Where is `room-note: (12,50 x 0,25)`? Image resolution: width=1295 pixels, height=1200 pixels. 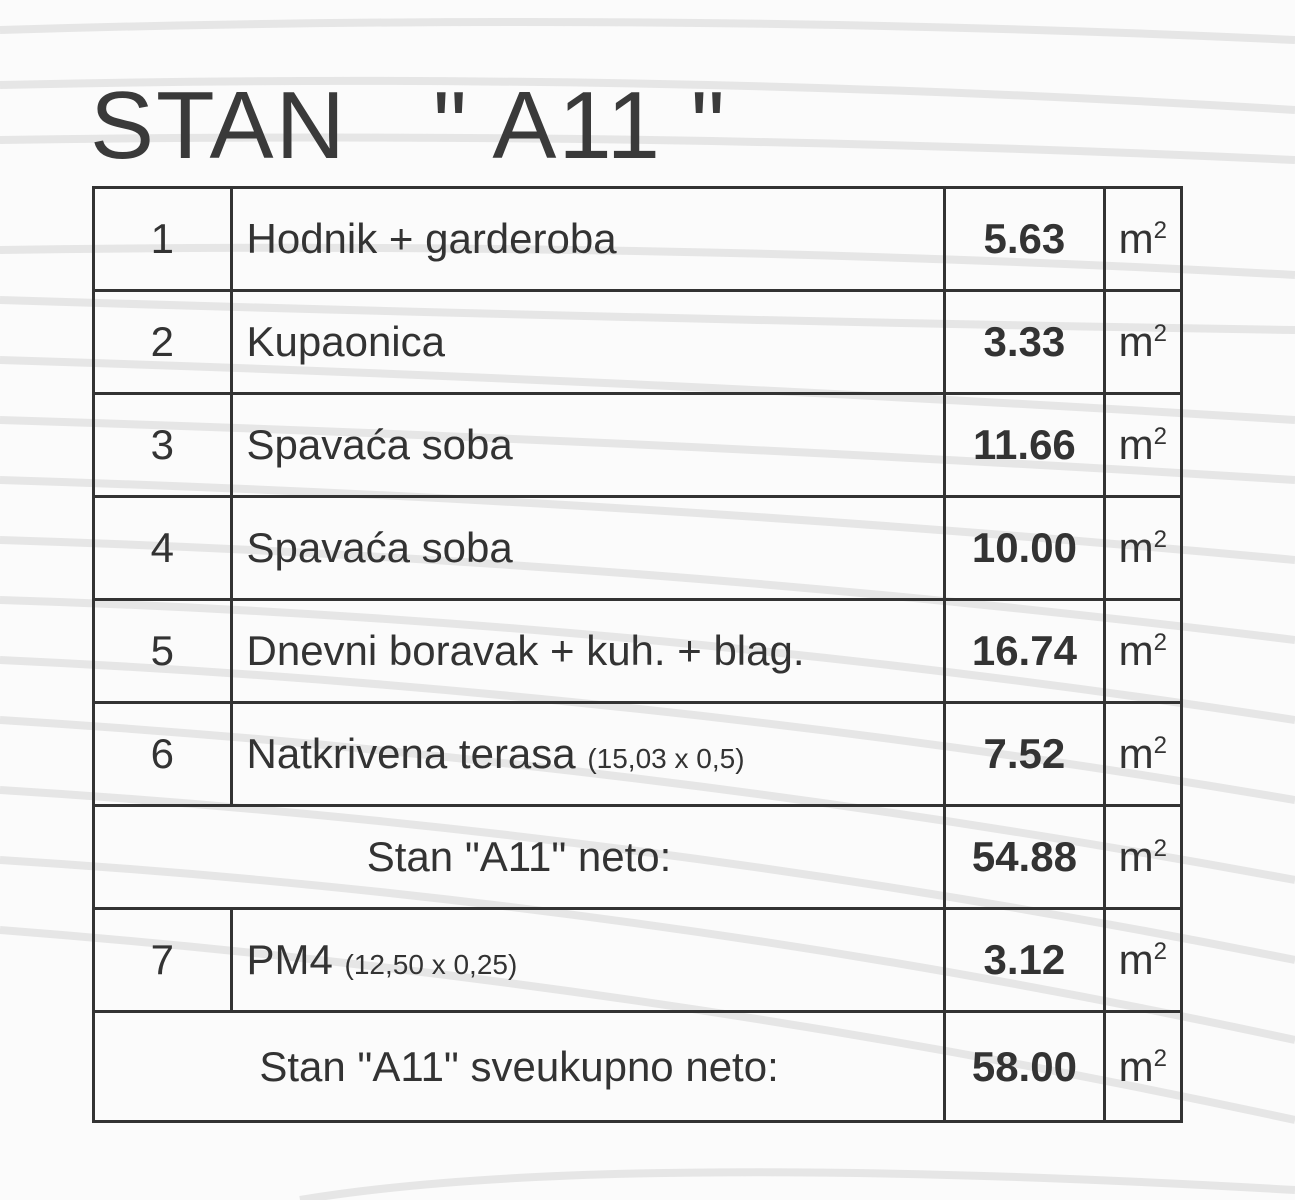 room-note: (12,50 x 0,25) is located at coordinates (431, 964).